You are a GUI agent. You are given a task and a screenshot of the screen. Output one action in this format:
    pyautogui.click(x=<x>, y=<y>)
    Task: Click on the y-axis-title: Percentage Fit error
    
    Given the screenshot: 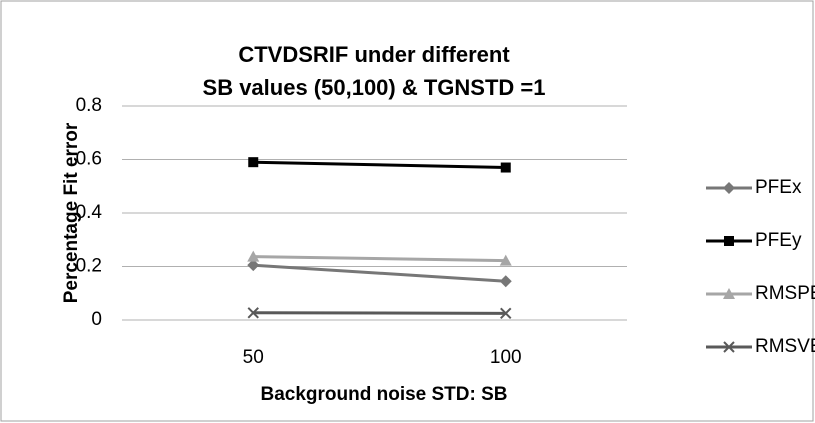 What is the action you would take?
    pyautogui.click(x=71, y=212)
    